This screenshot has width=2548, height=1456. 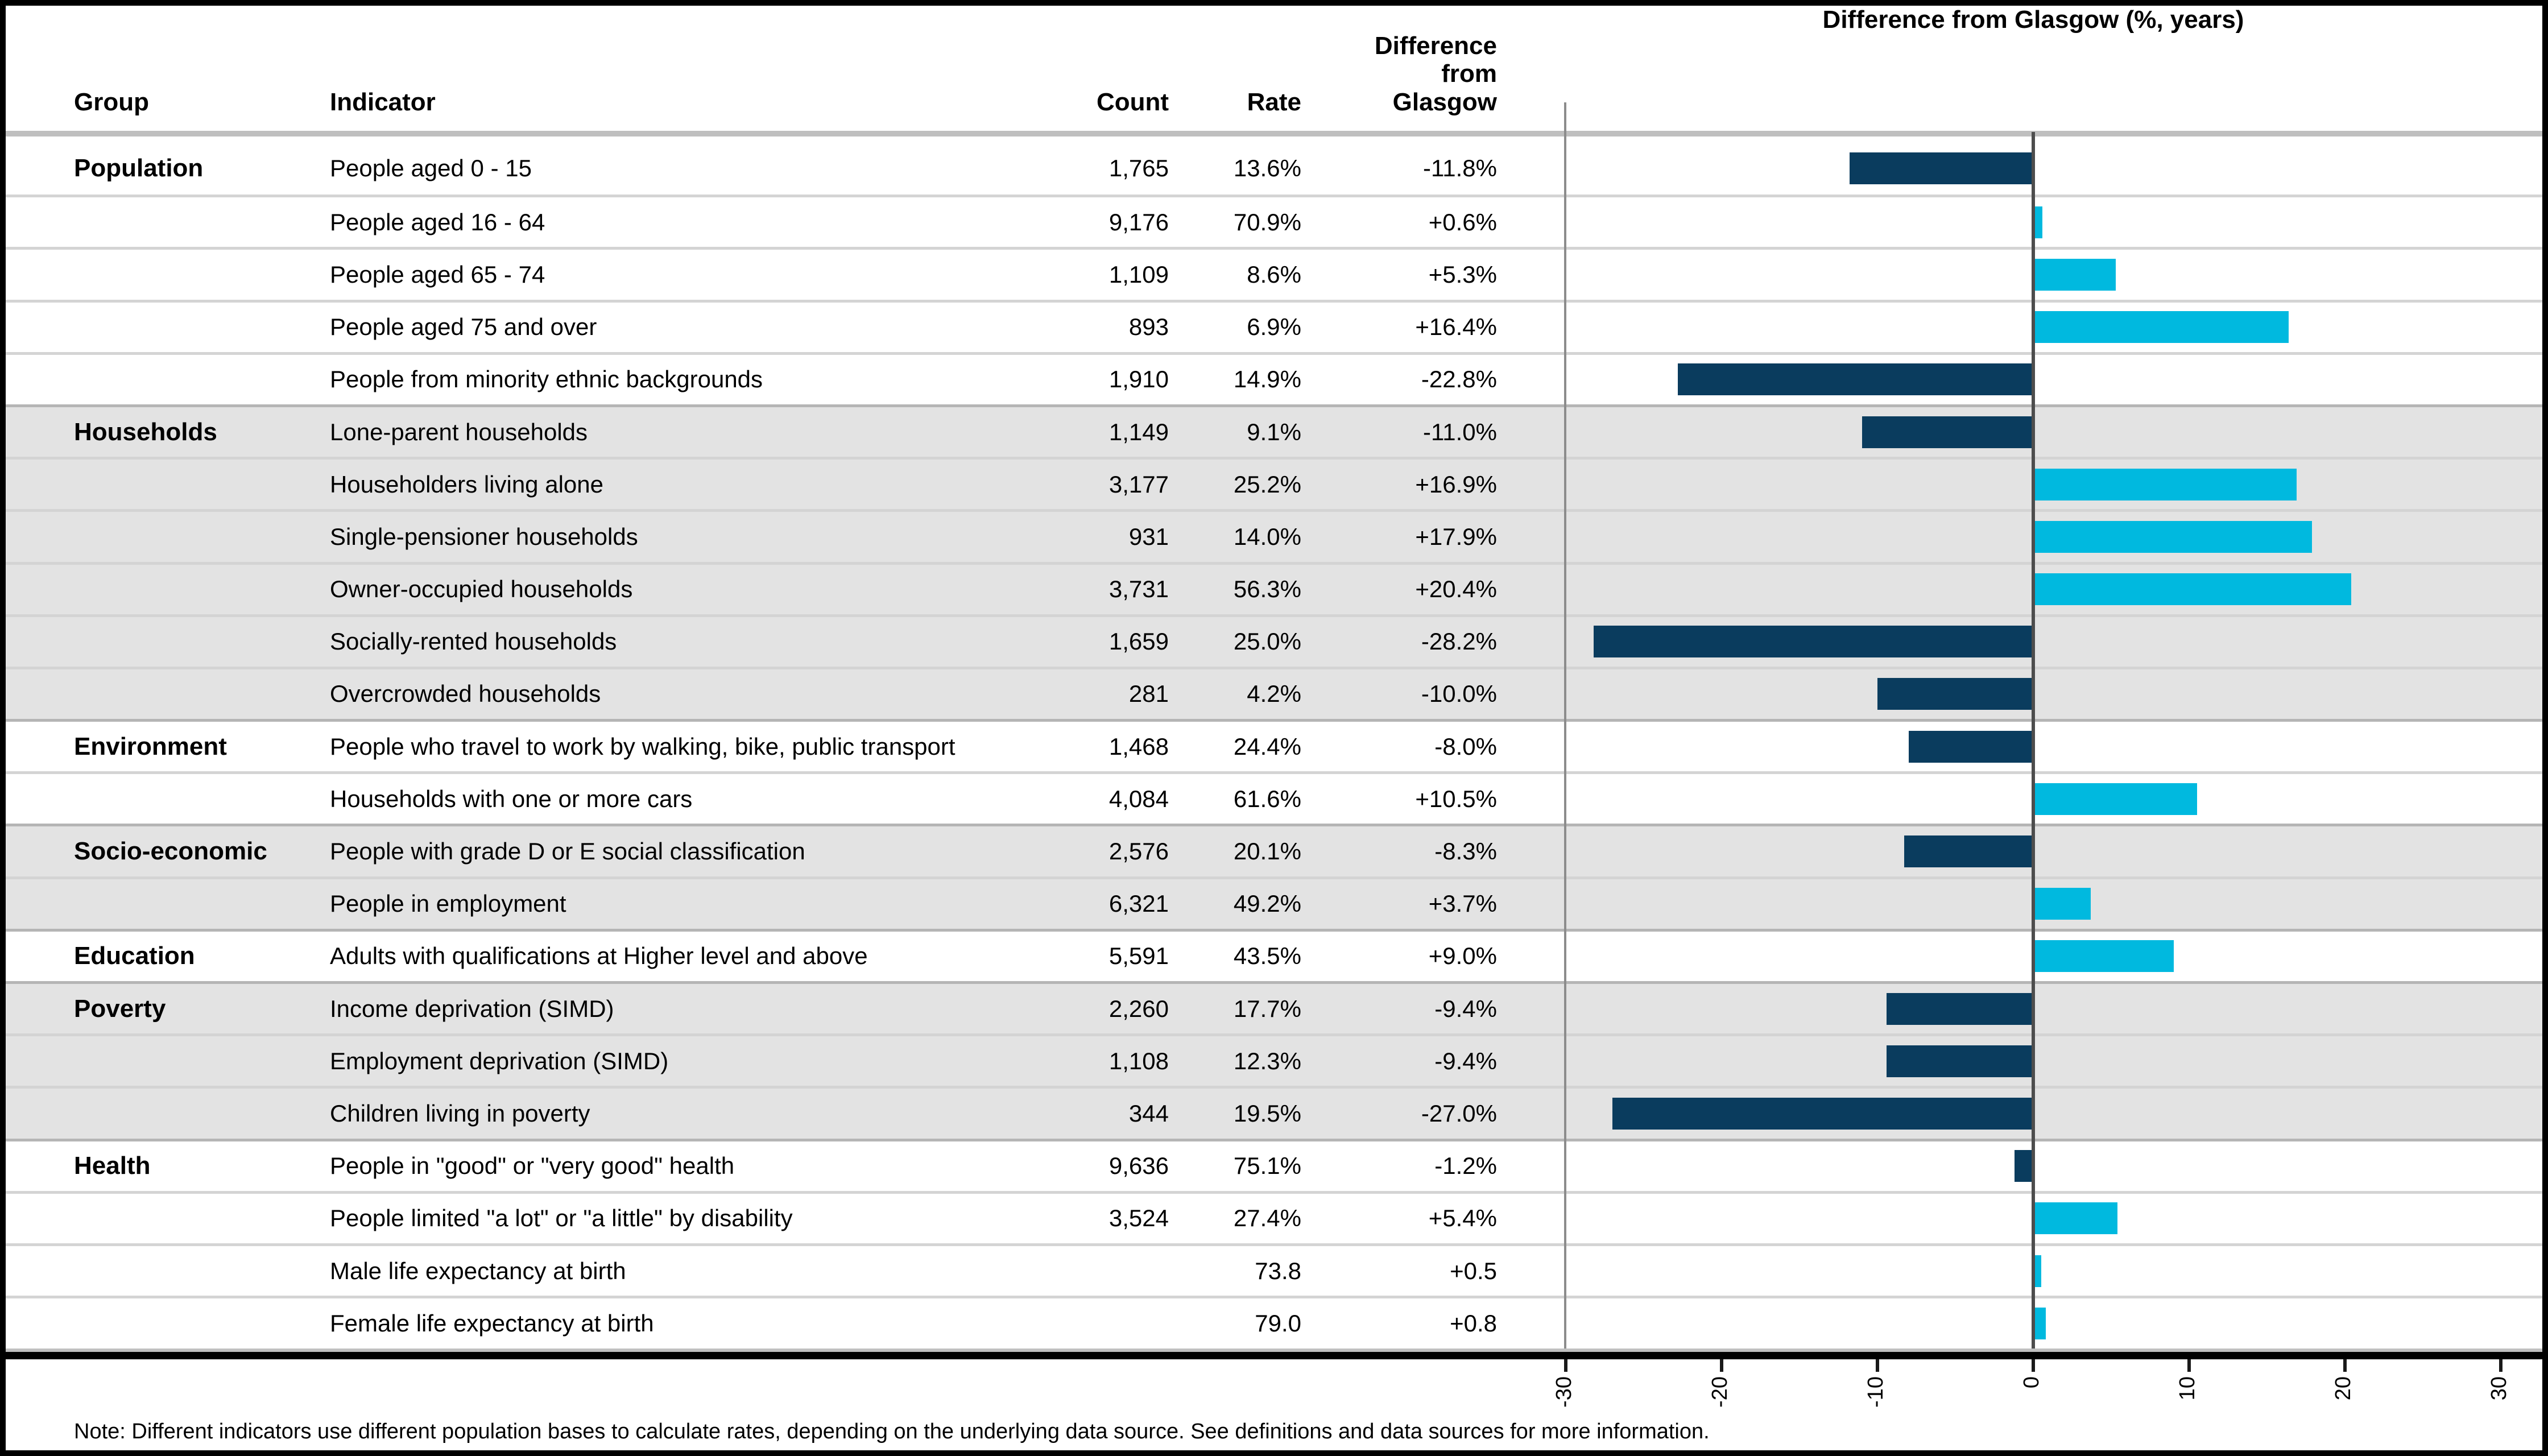 I want to click on x-axis-tick-label: -20, so click(x=1720, y=1392).